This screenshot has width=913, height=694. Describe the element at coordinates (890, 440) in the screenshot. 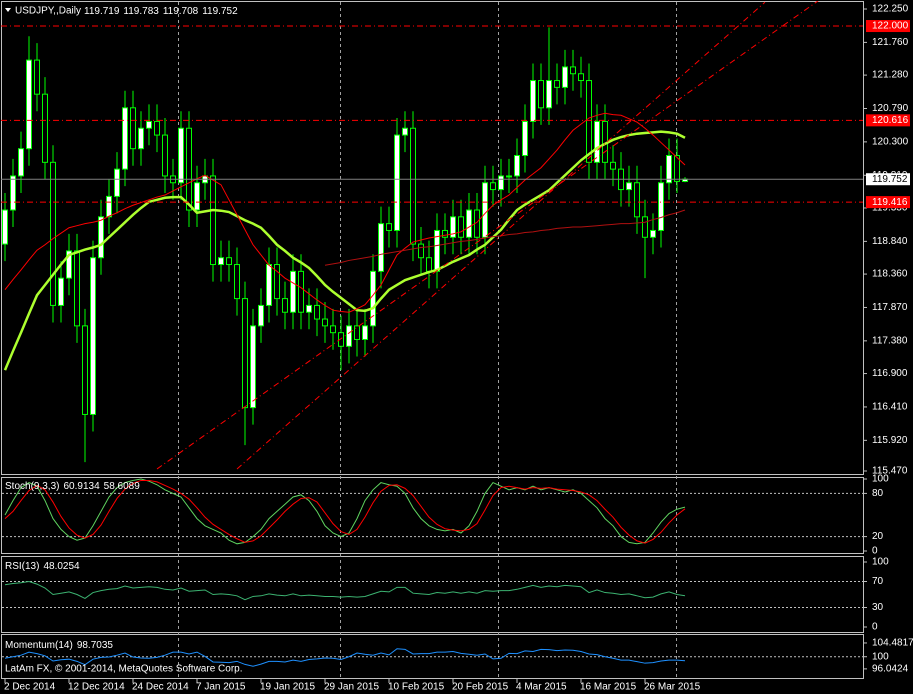

I see `y-tick-label: 115.920` at that location.